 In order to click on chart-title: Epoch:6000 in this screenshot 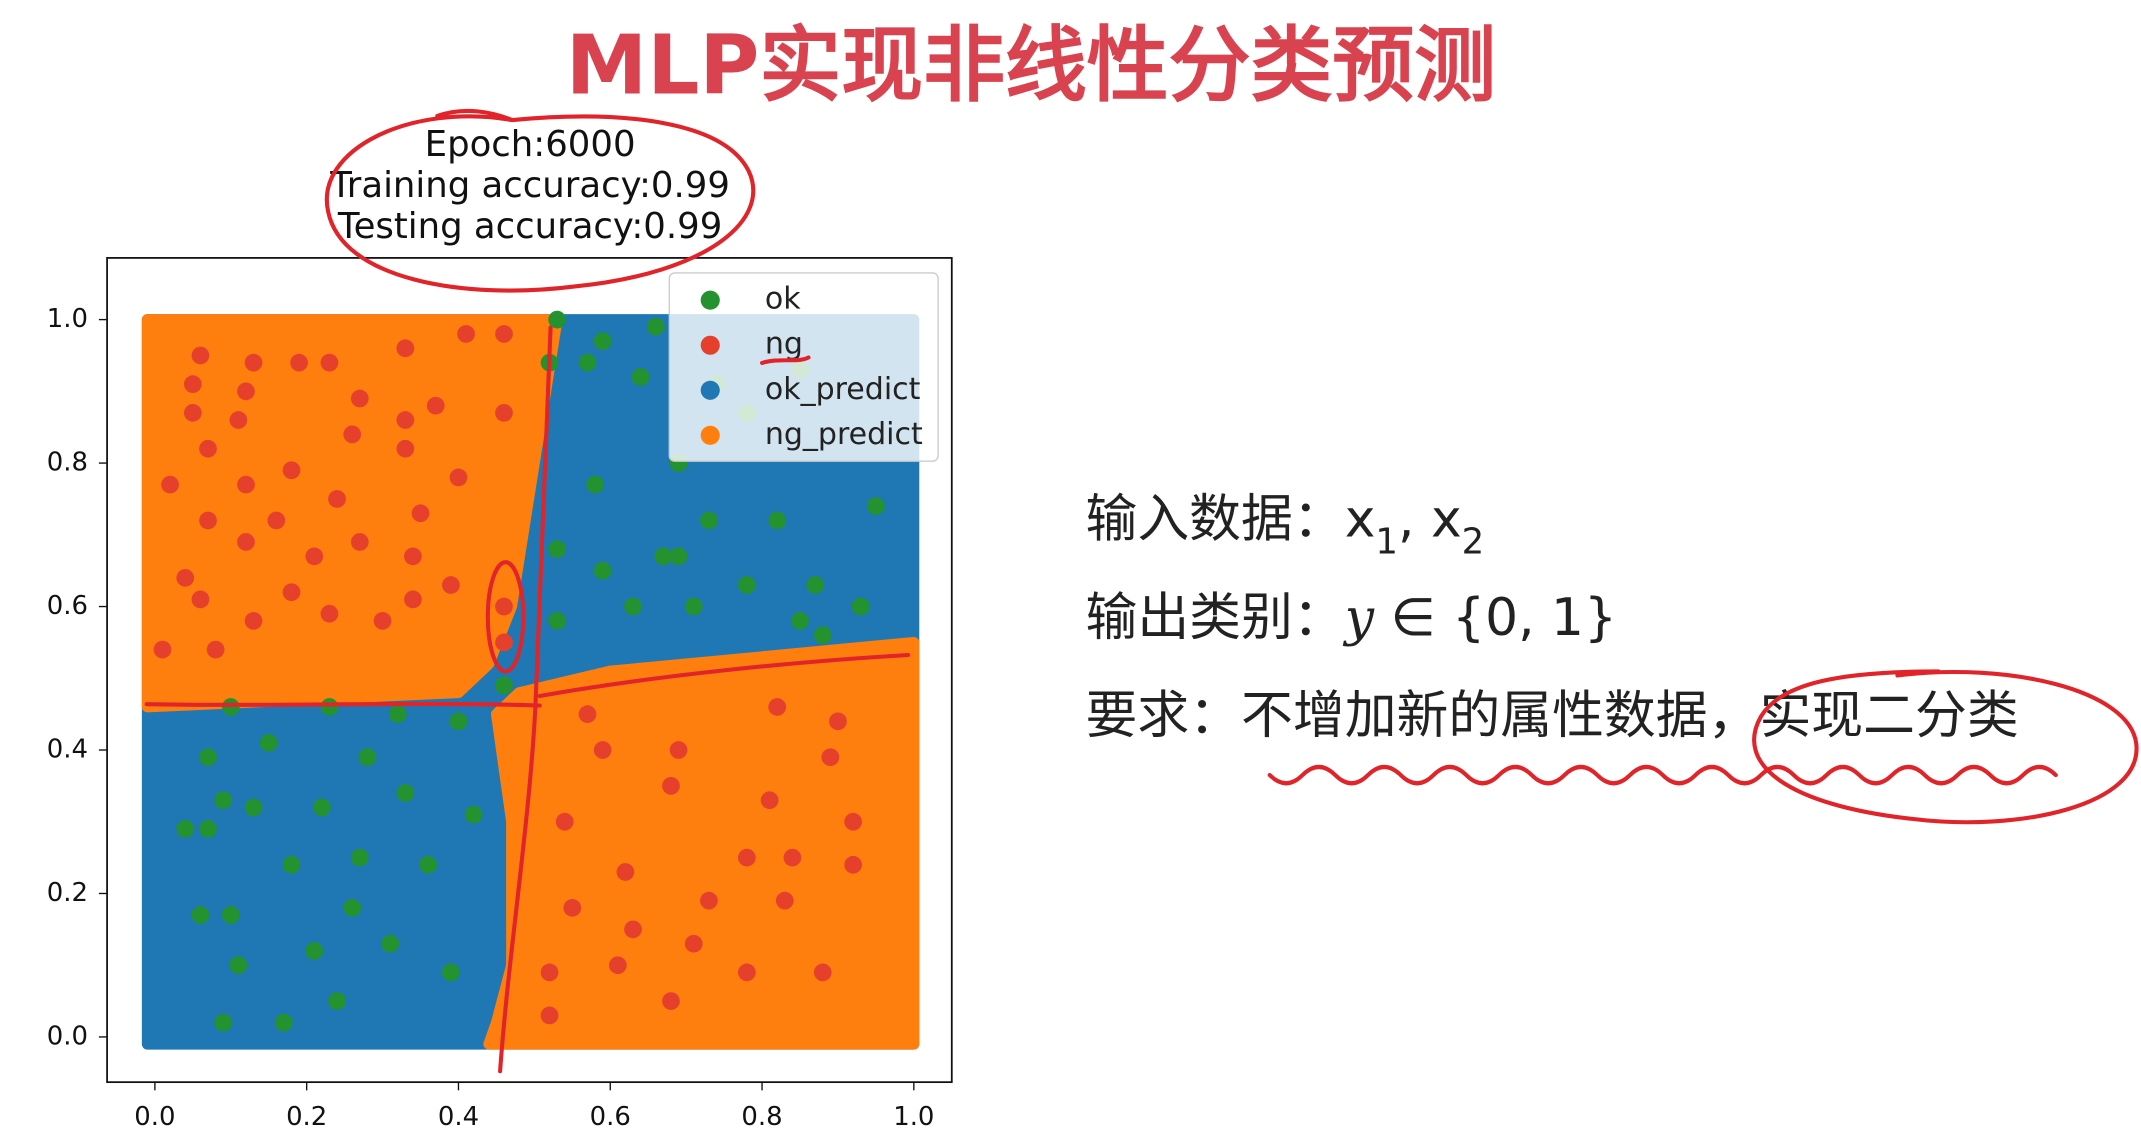, I will do `click(530, 144)`.